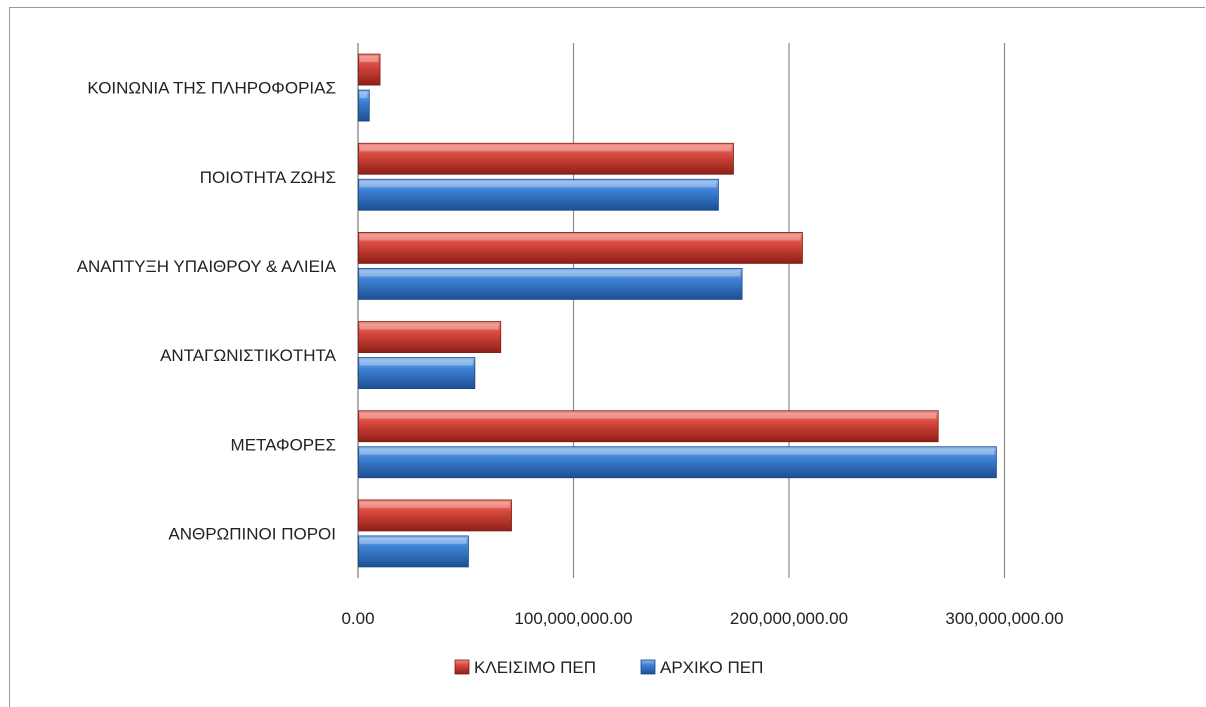  I want to click on legend-label-initial: ΑΡΧΙΚΟ ΠΕΠ, so click(711, 667).